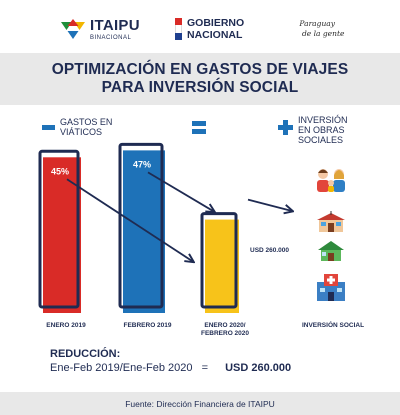  I want to click on plus-label-line-1: INVERSIÓN, so click(323, 120).